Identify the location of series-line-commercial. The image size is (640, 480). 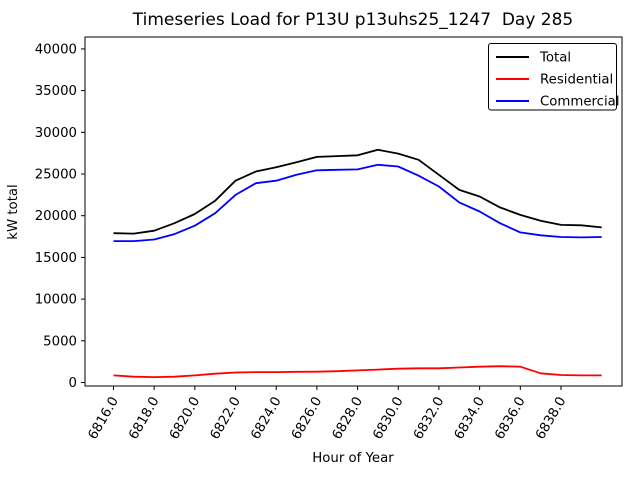
(357, 203).